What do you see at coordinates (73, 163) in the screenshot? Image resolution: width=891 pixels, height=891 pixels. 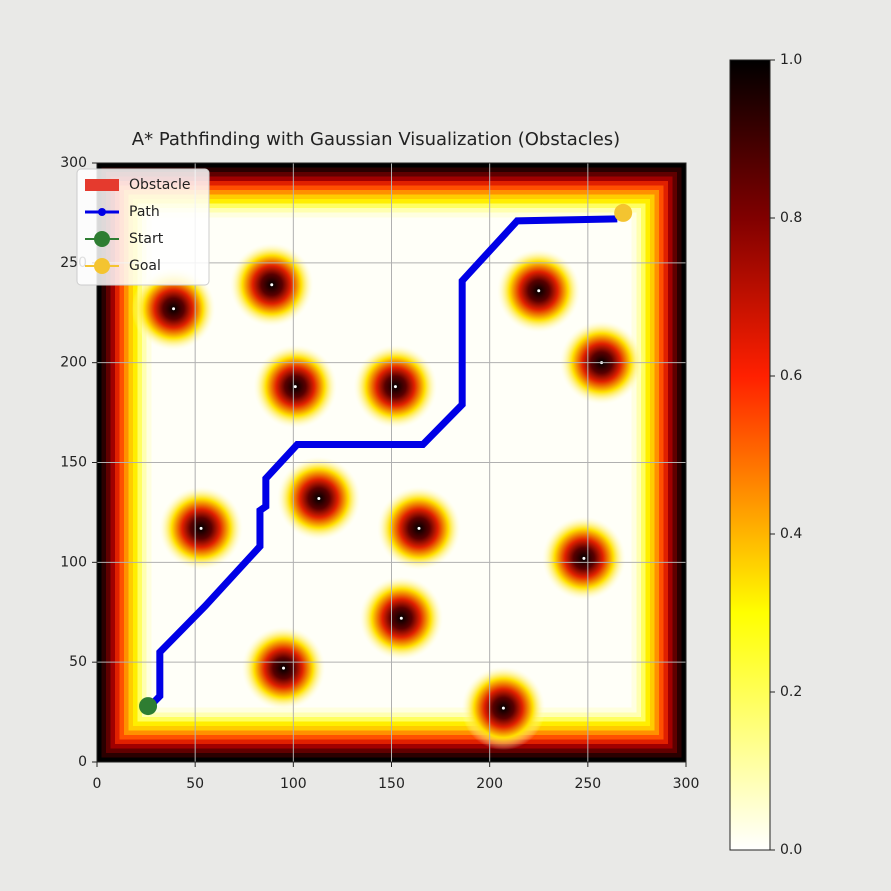 I see `y-tick-label: 300` at bounding box center [73, 163].